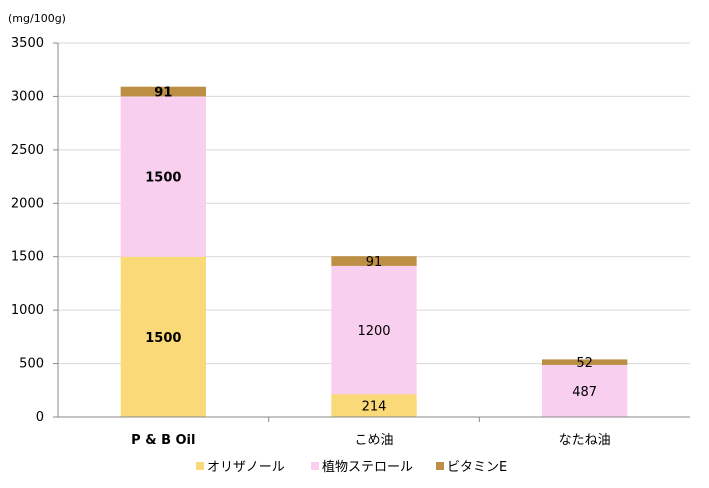 Image resolution: width=709 pixels, height=488 pixels. Describe the element at coordinates (246, 467) in the screenshot. I see `legend-label: オリザノール` at that location.